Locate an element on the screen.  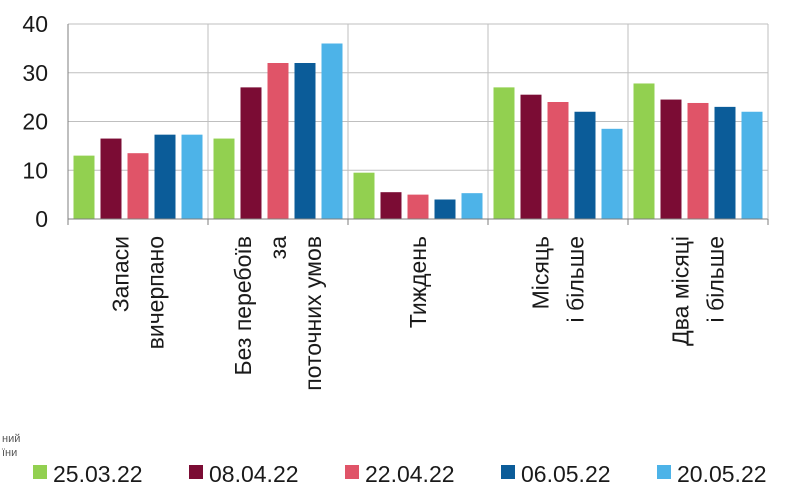
bar-25.03.22-4 is located at coordinates (644, 151).